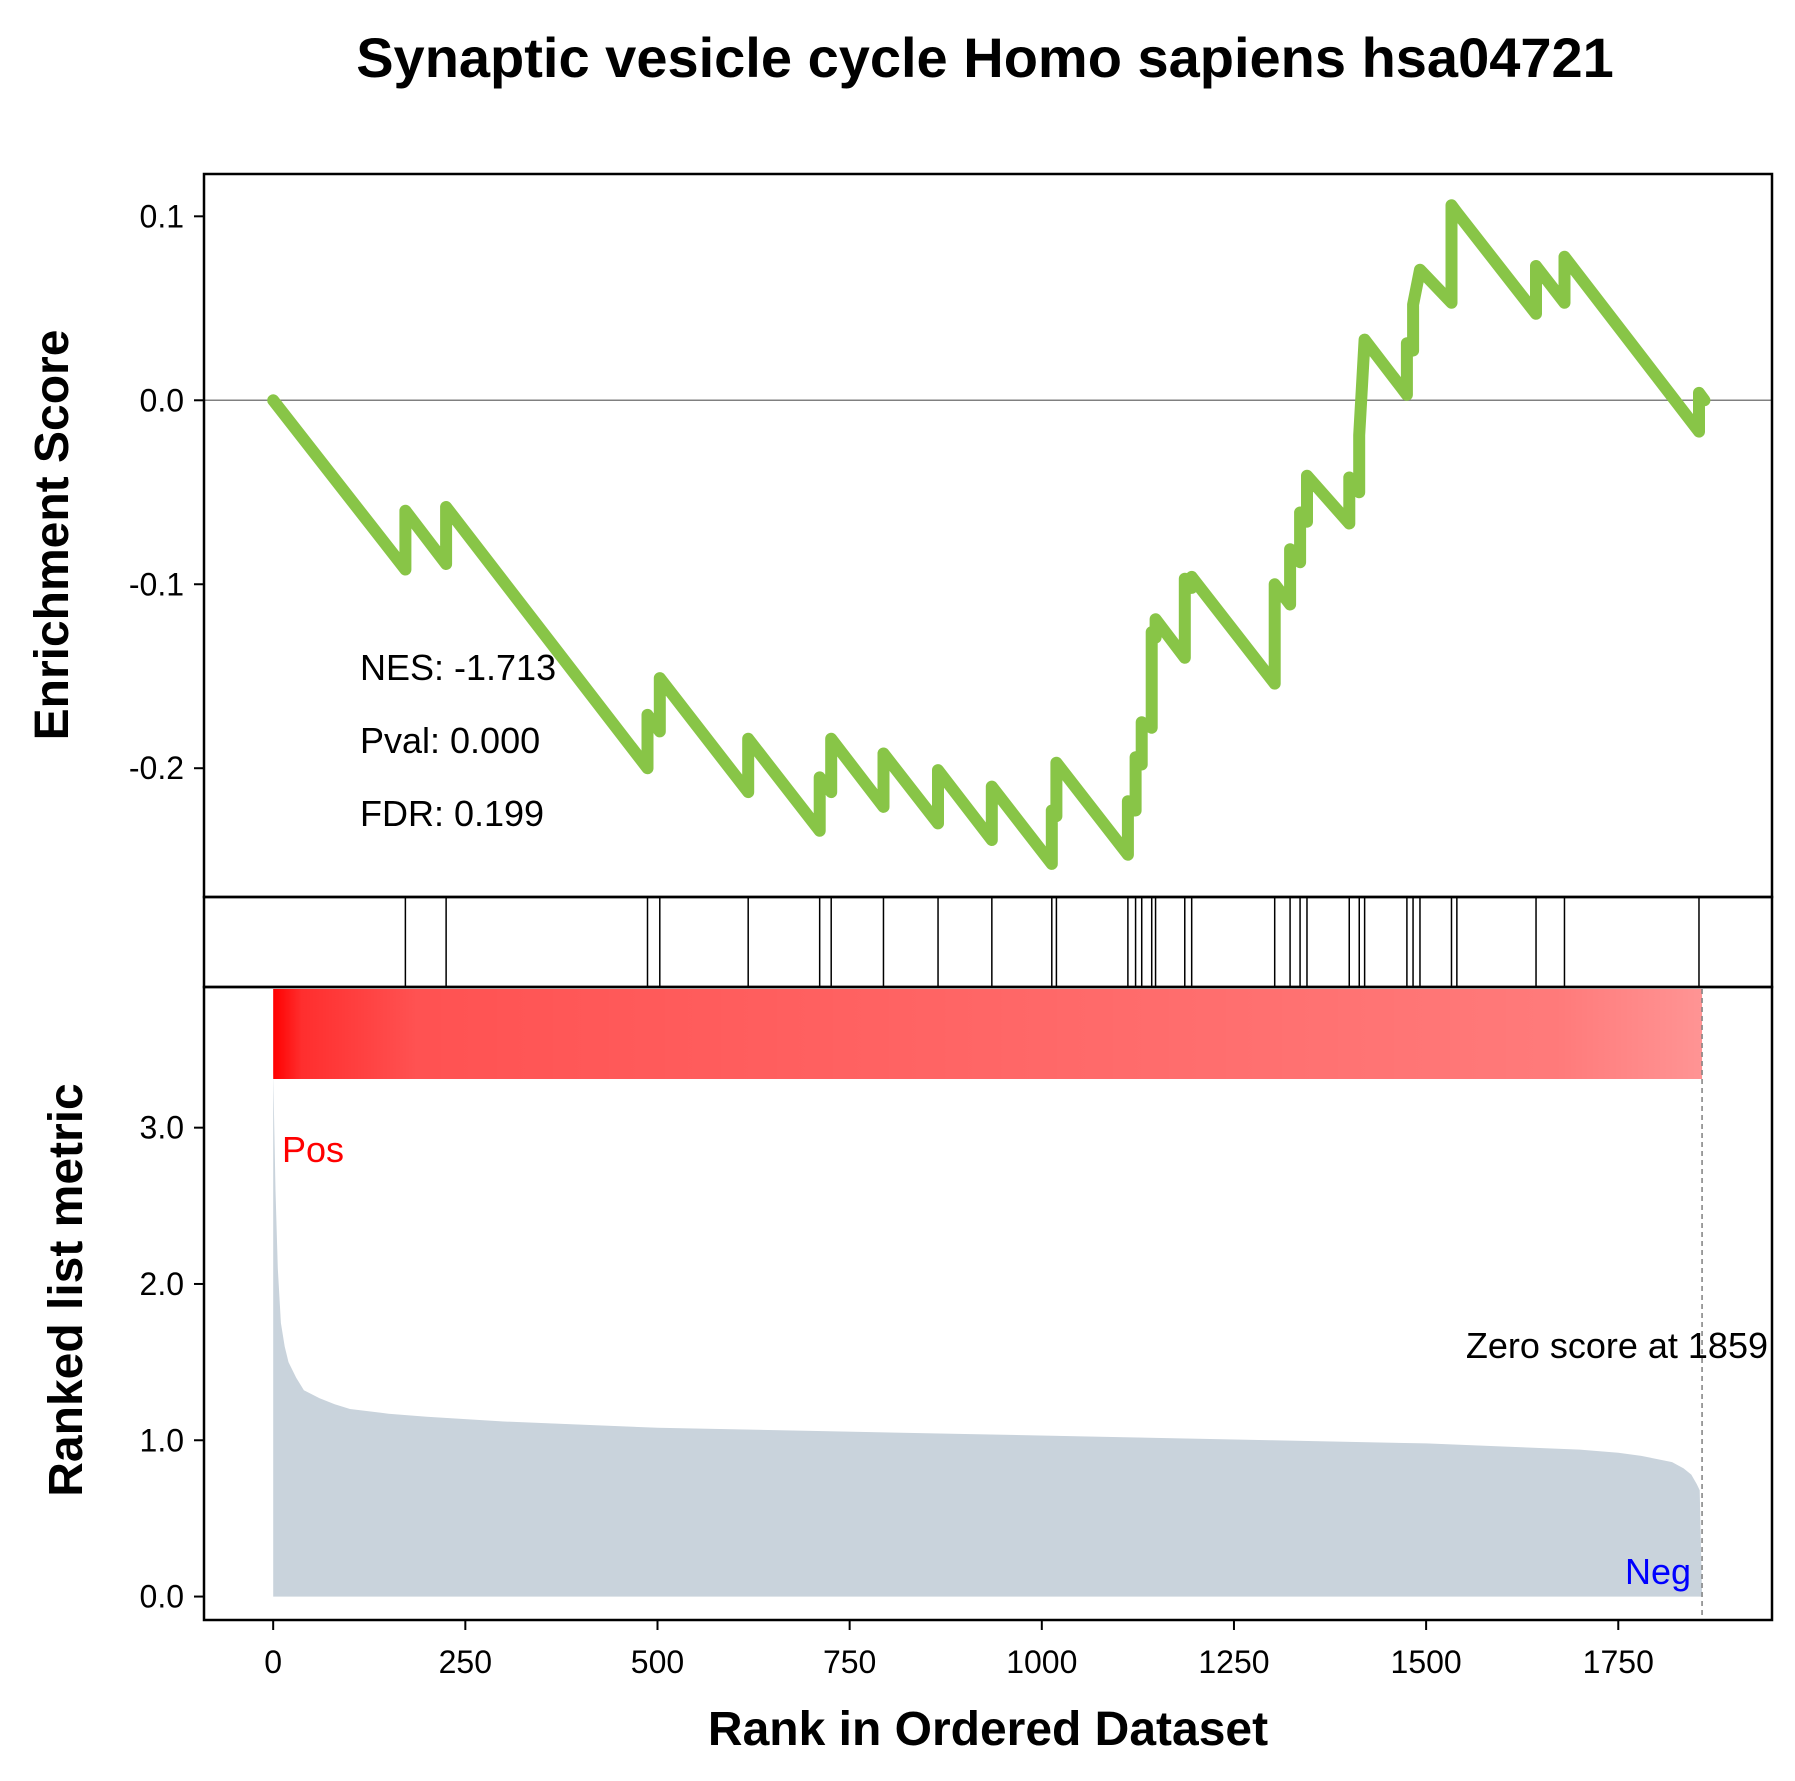 This screenshot has width=1795, height=1781. I want to click on hits-panel, so click(988, 942).